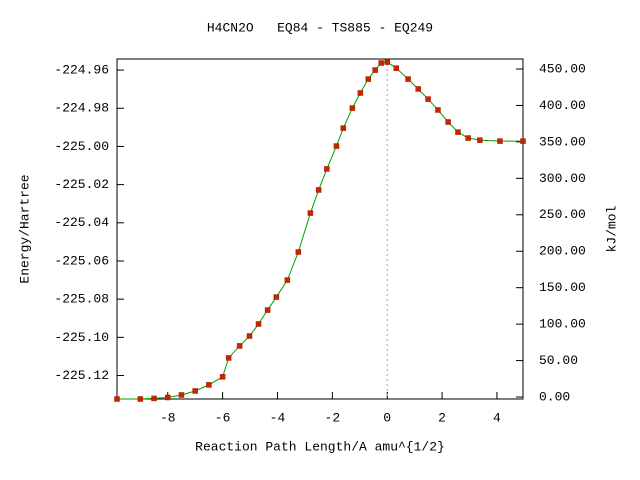  Describe the element at coordinates (81, 146) in the screenshot. I see `y-tick-label: -225.00` at that location.